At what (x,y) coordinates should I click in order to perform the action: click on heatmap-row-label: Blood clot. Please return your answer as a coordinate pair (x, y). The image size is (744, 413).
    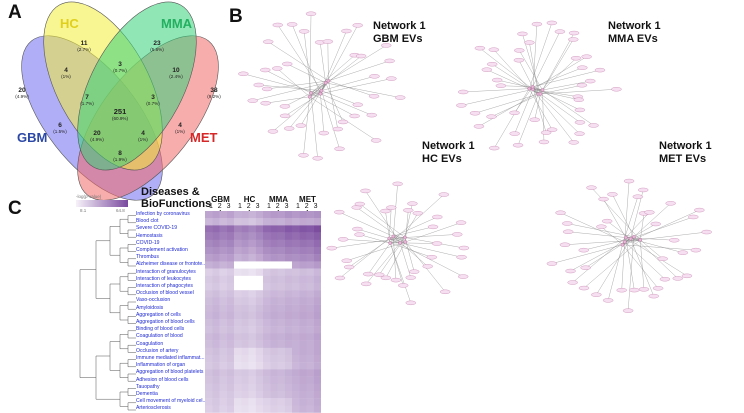
    Looking at the image, I should click on (147, 221).